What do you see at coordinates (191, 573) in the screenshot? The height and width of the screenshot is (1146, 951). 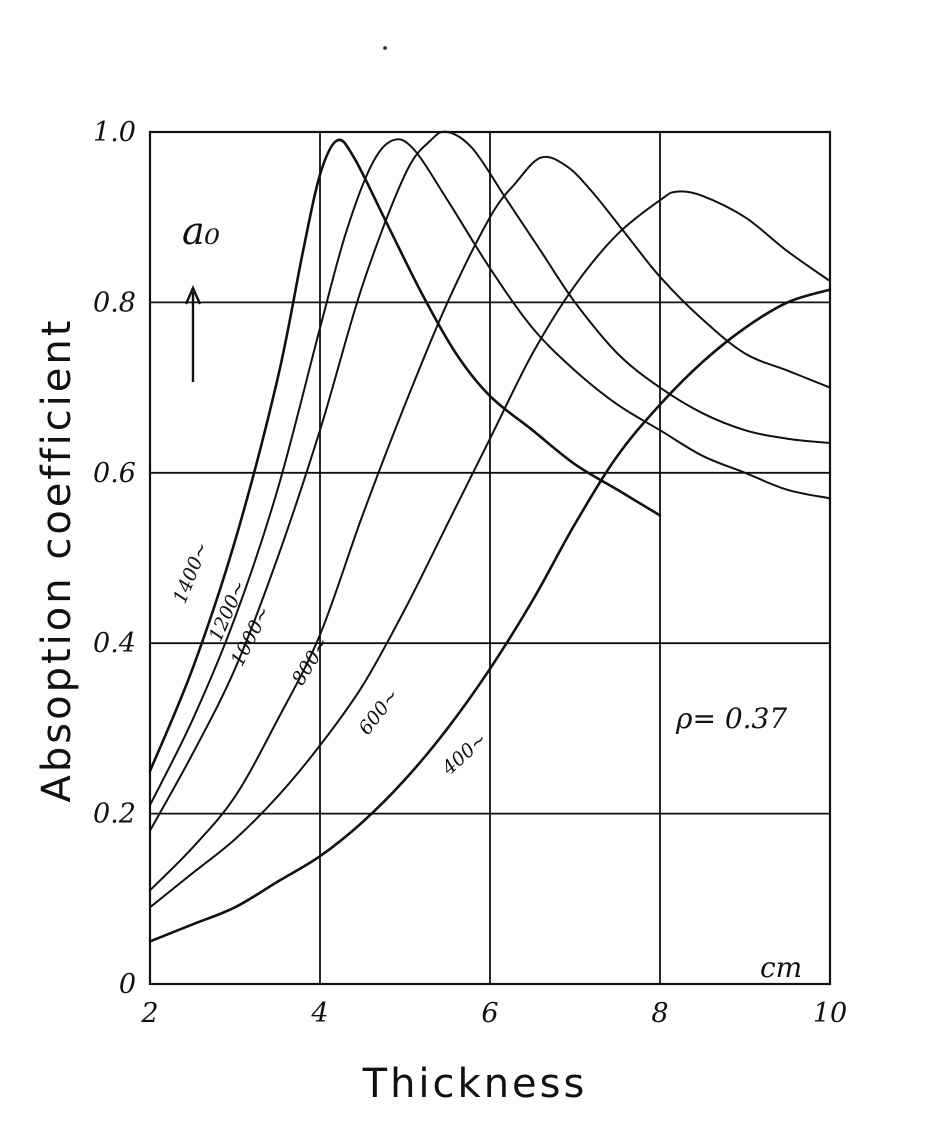 I see `series-label-1400: 1400~` at bounding box center [191, 573].